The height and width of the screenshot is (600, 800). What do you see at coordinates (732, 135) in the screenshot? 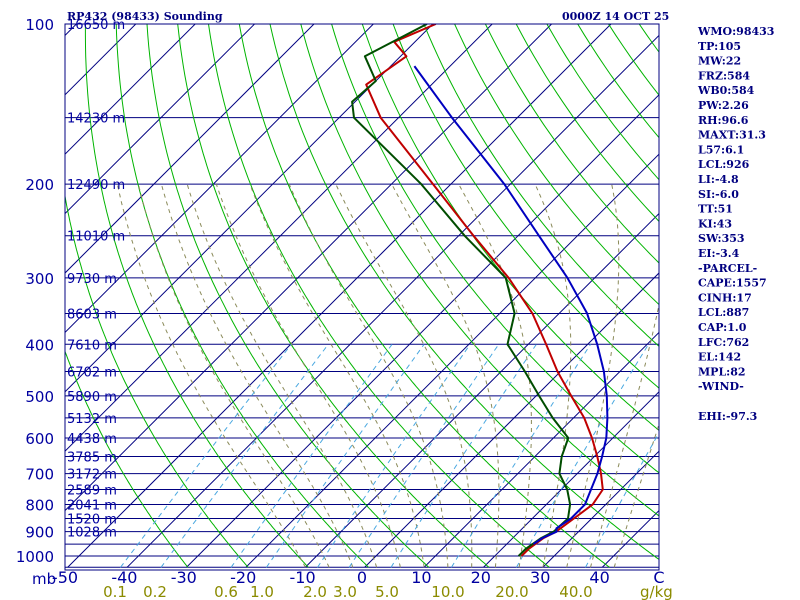
I see `stat-item: MAXT:31.3` at bounding box center [732, 135].